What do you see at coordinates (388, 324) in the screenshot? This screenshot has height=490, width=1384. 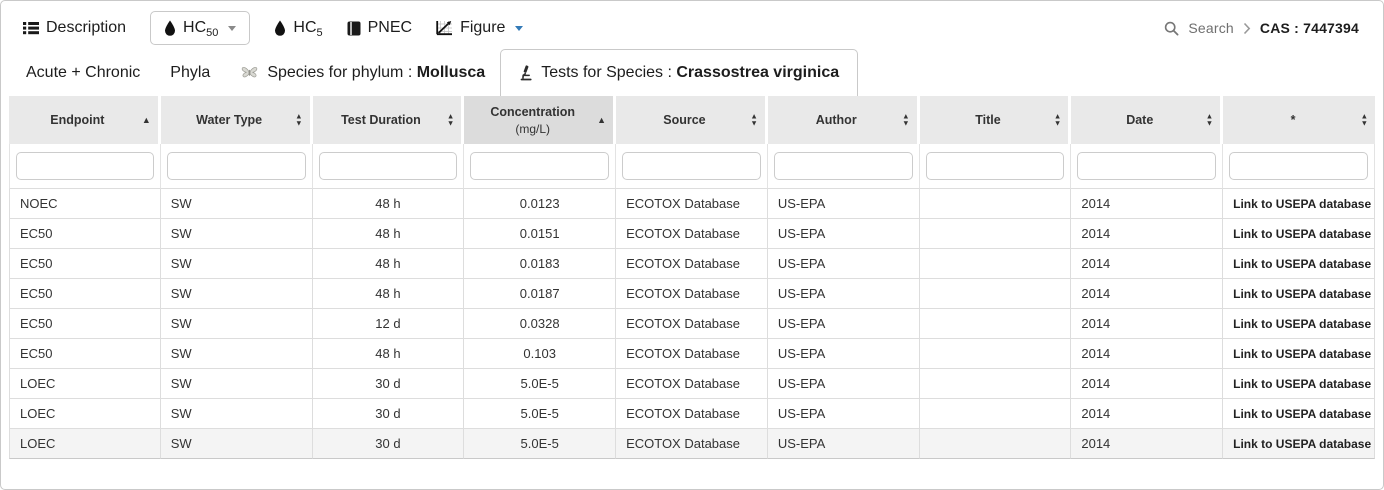 I see `table-cell: 12 d` at bounding box center [388, 324].